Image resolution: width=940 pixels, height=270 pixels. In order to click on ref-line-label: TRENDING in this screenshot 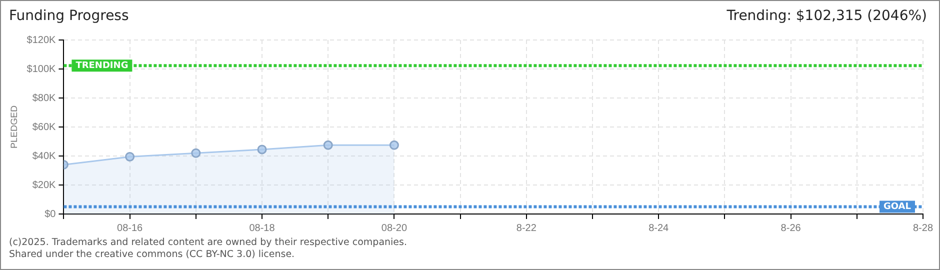, I will do `click(102, 65)`.